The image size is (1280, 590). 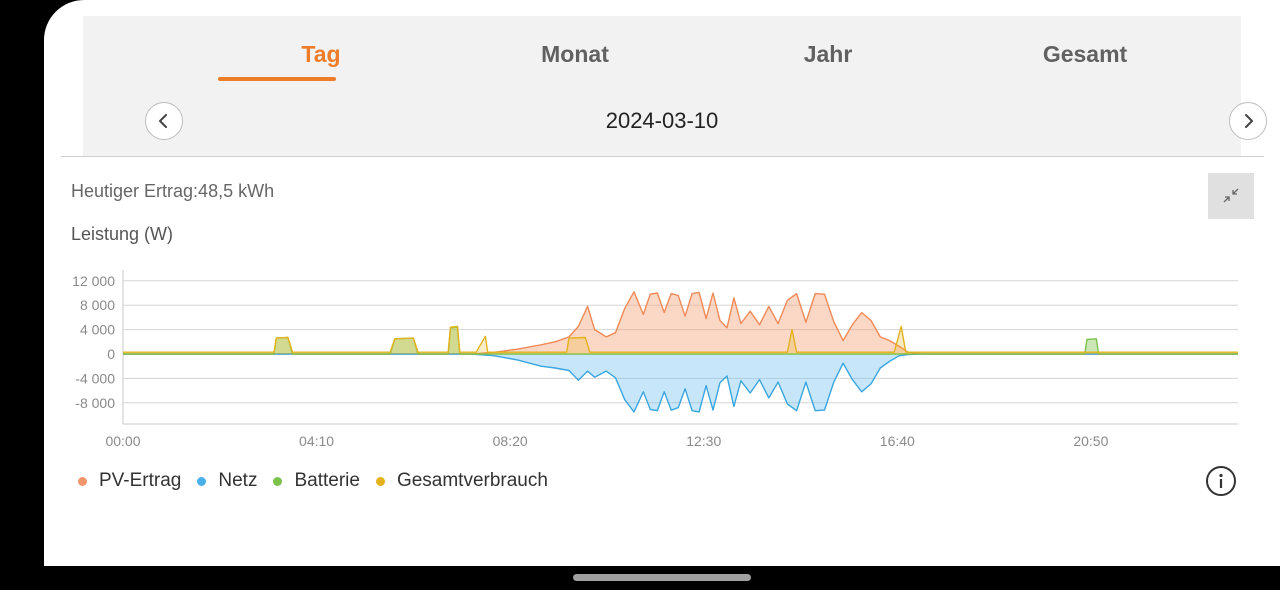 What do you see at coordinates (277, 79) in the screenshot?
I see `active-tab-underline` at bounding box center [277, 79].